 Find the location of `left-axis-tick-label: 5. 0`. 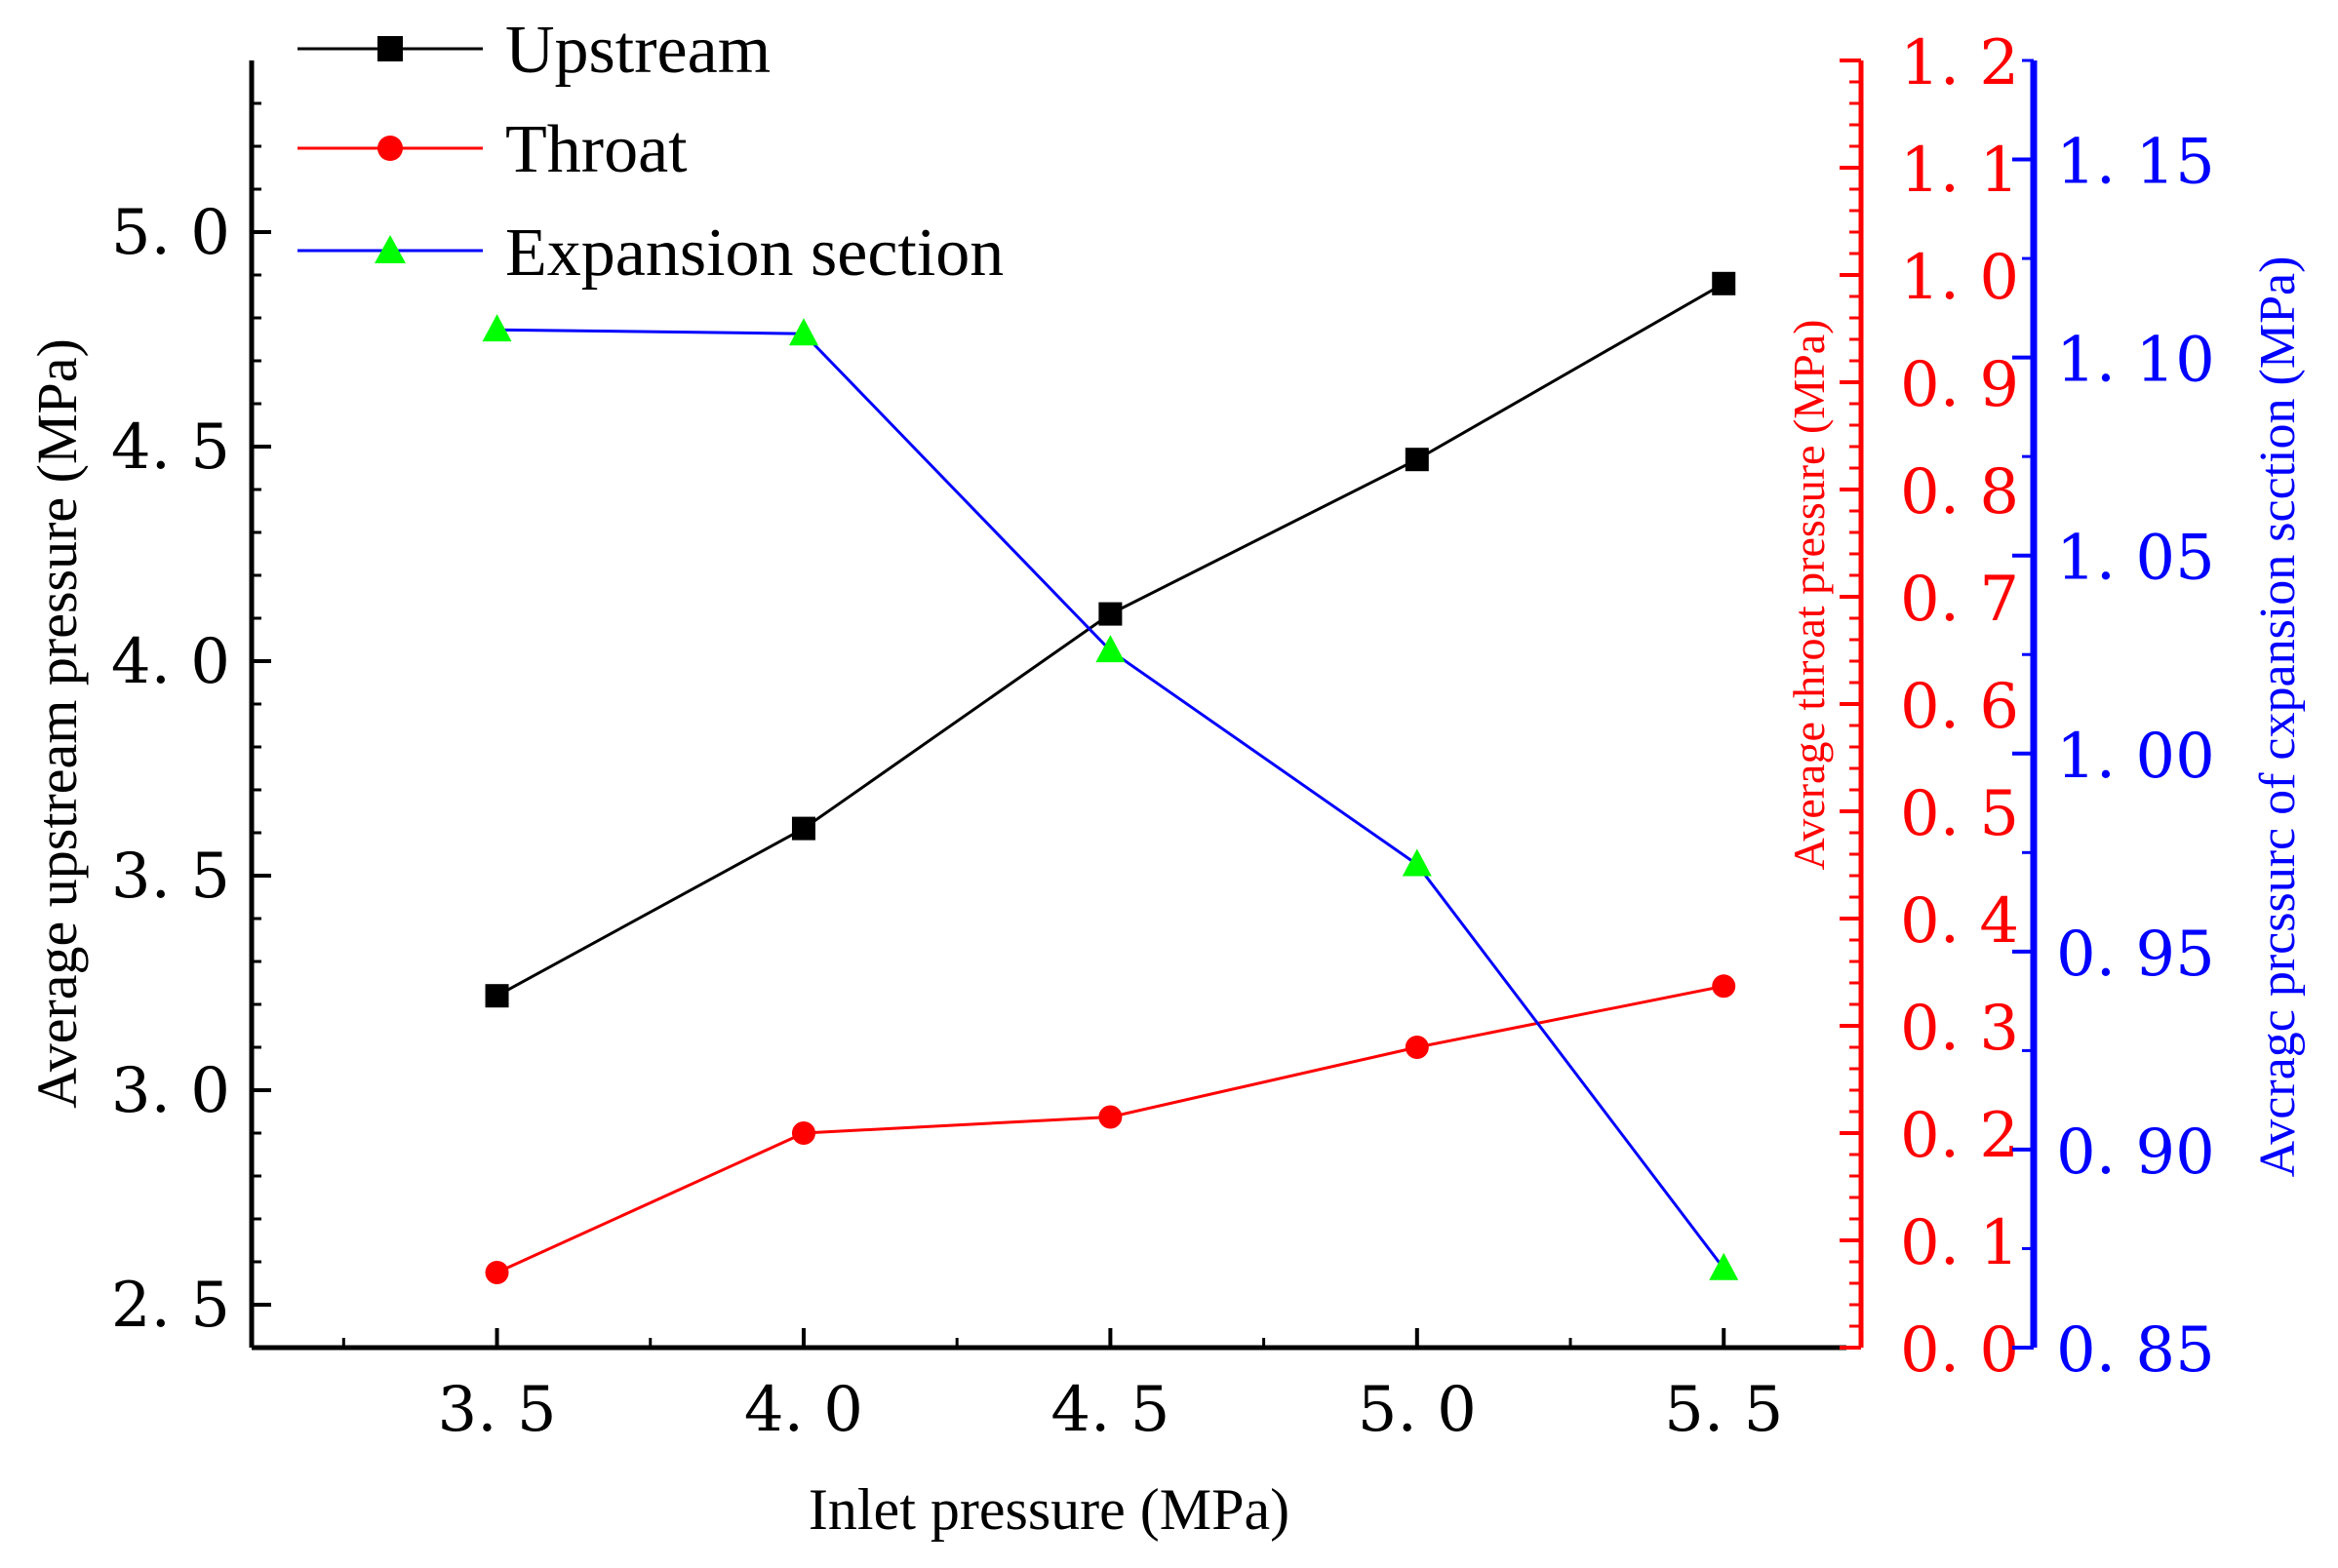

left-axis-tick-label: 5. 0 is located at coordinates (170, 233).